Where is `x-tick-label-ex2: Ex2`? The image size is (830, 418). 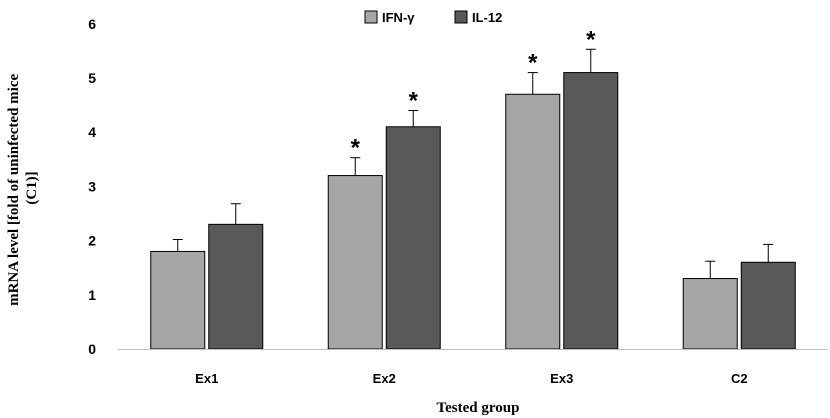
x-tick-label-ex2: Ex2 is located at coordinates (384, 378).